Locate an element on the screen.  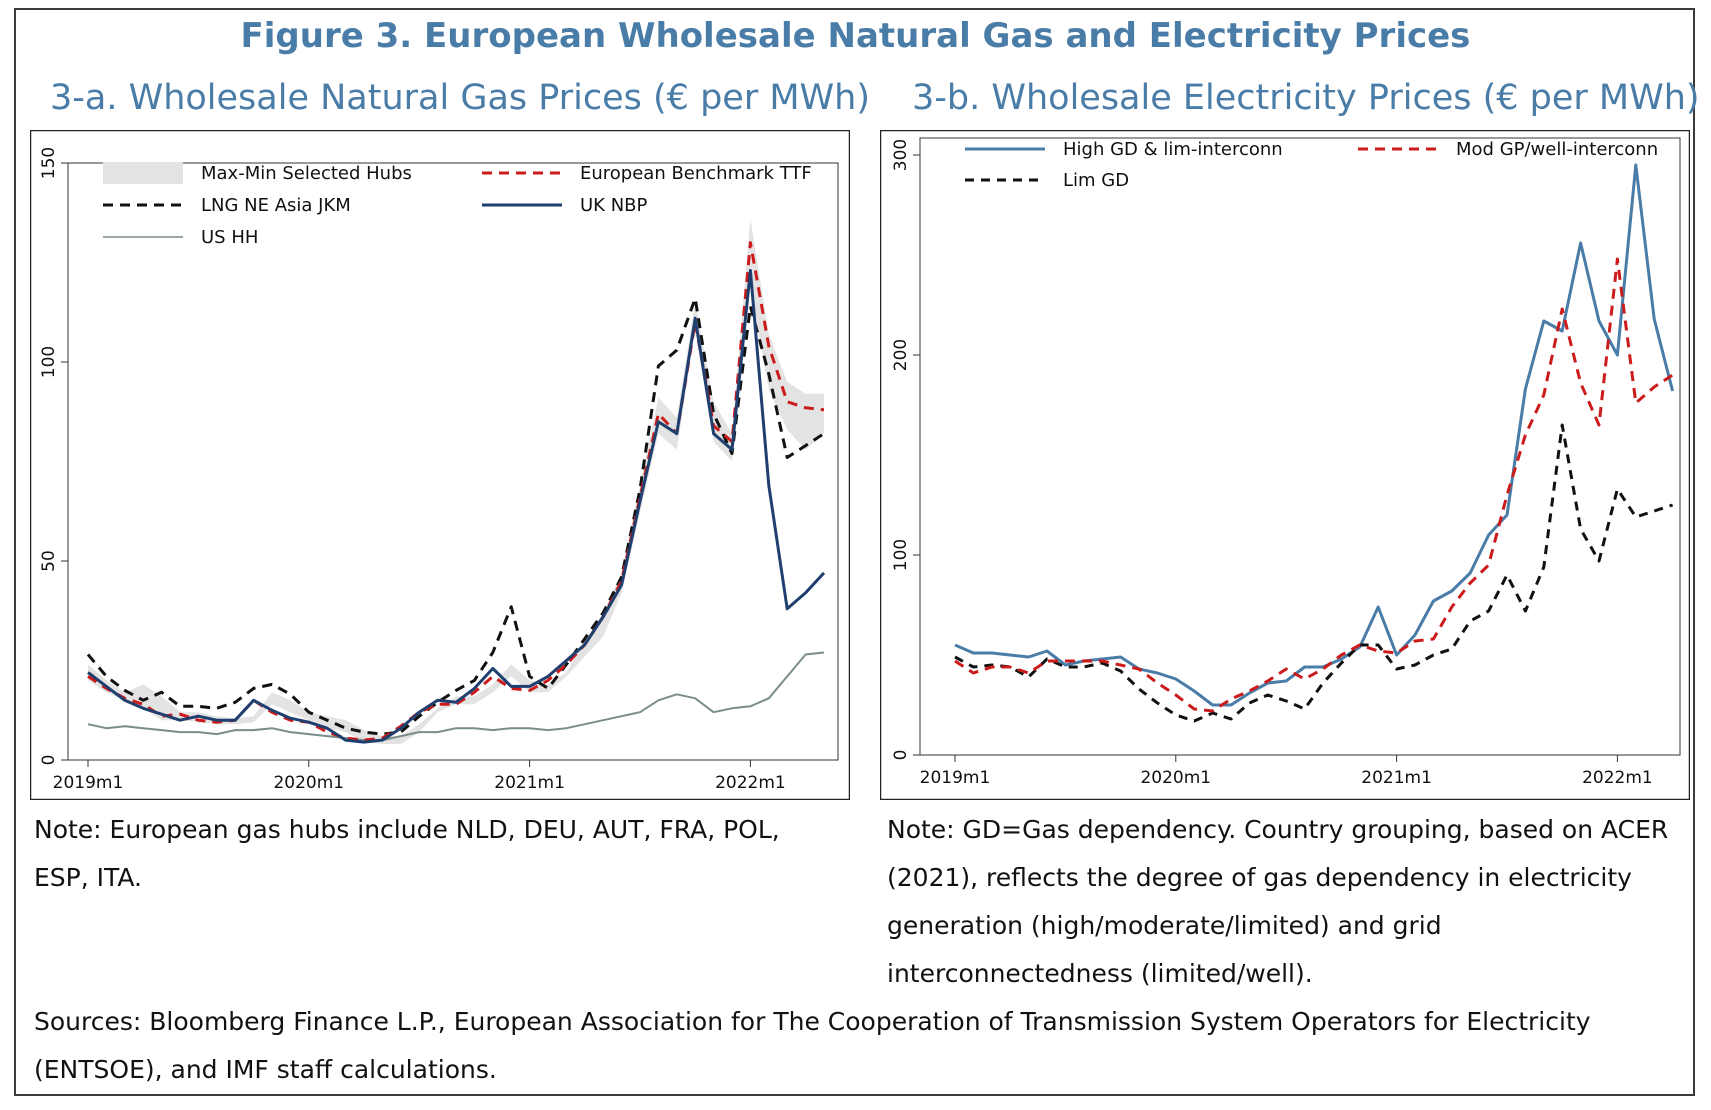
legend-label: Mod GP/well-interconn is located at coordinates (1557, 149).